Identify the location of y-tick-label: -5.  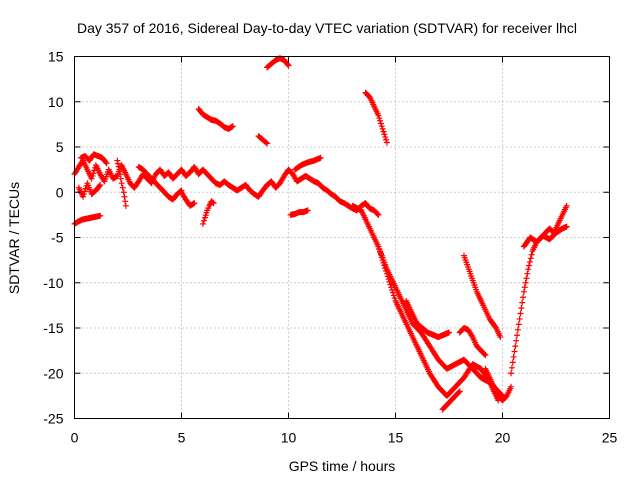
(57, 238).